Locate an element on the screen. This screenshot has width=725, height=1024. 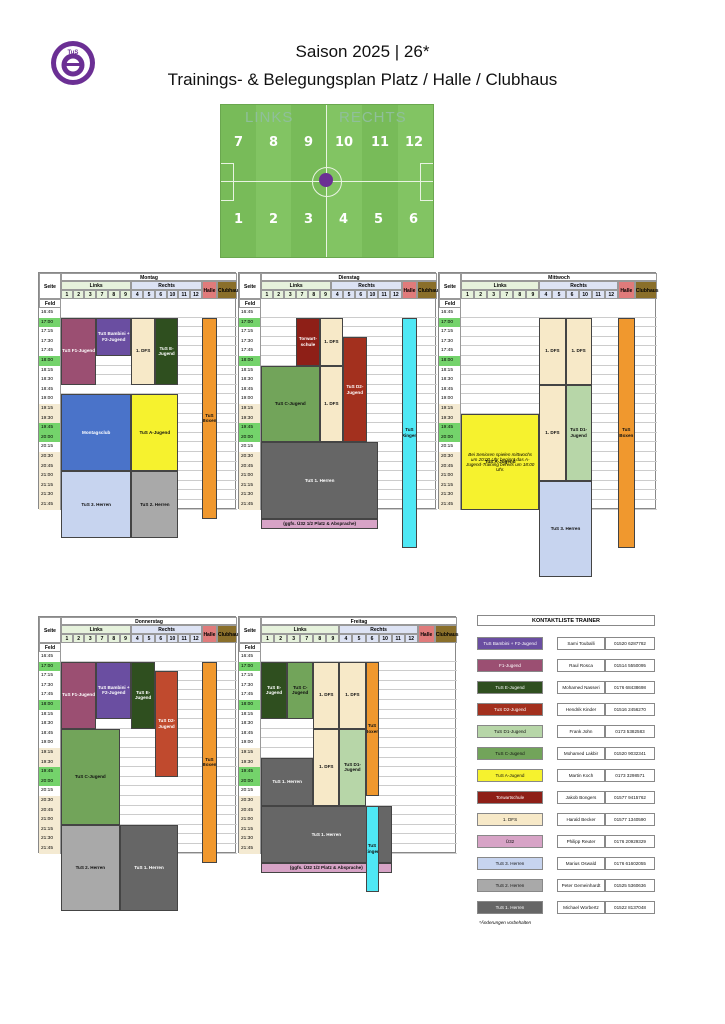
club-logo: TuS is located at coordinates (73, 63).